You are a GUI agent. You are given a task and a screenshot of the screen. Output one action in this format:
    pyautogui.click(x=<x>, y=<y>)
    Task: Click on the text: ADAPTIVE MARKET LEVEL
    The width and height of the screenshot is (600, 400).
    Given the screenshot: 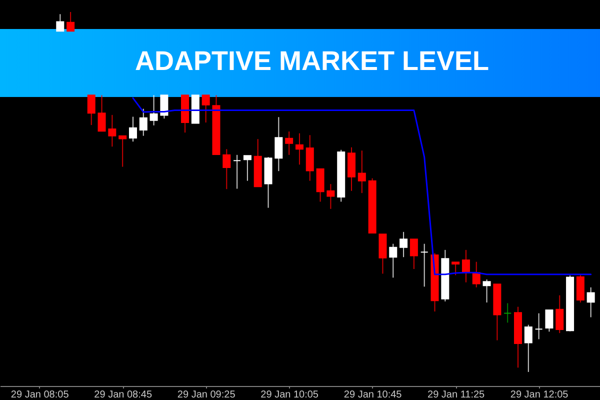 What is the action you would take?
    pyautogui.click(x=312, y=61)
    